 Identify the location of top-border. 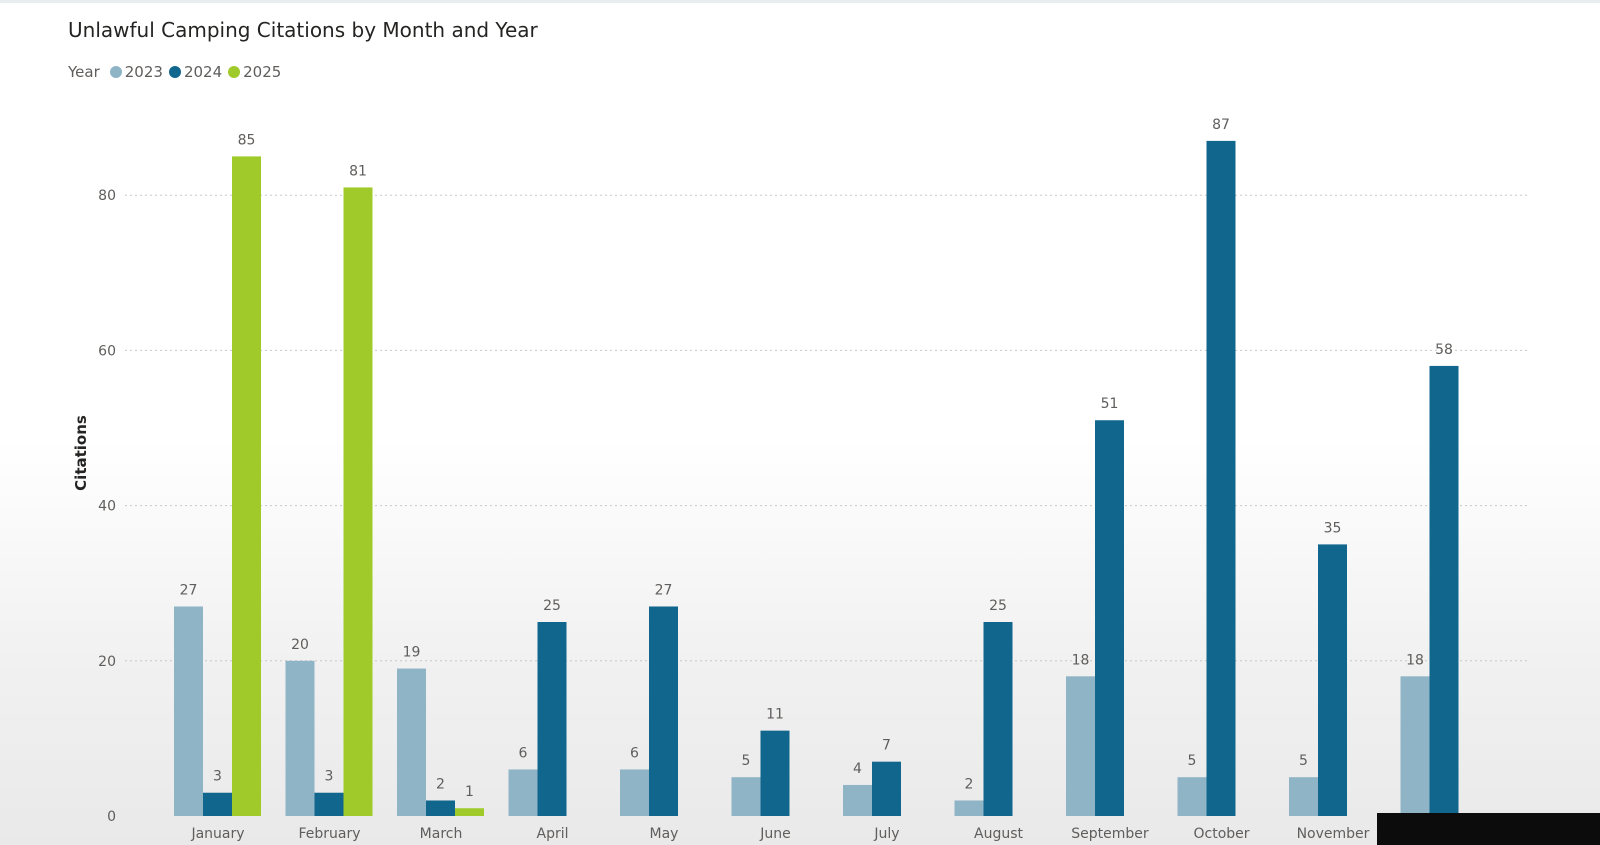
(800, 1).